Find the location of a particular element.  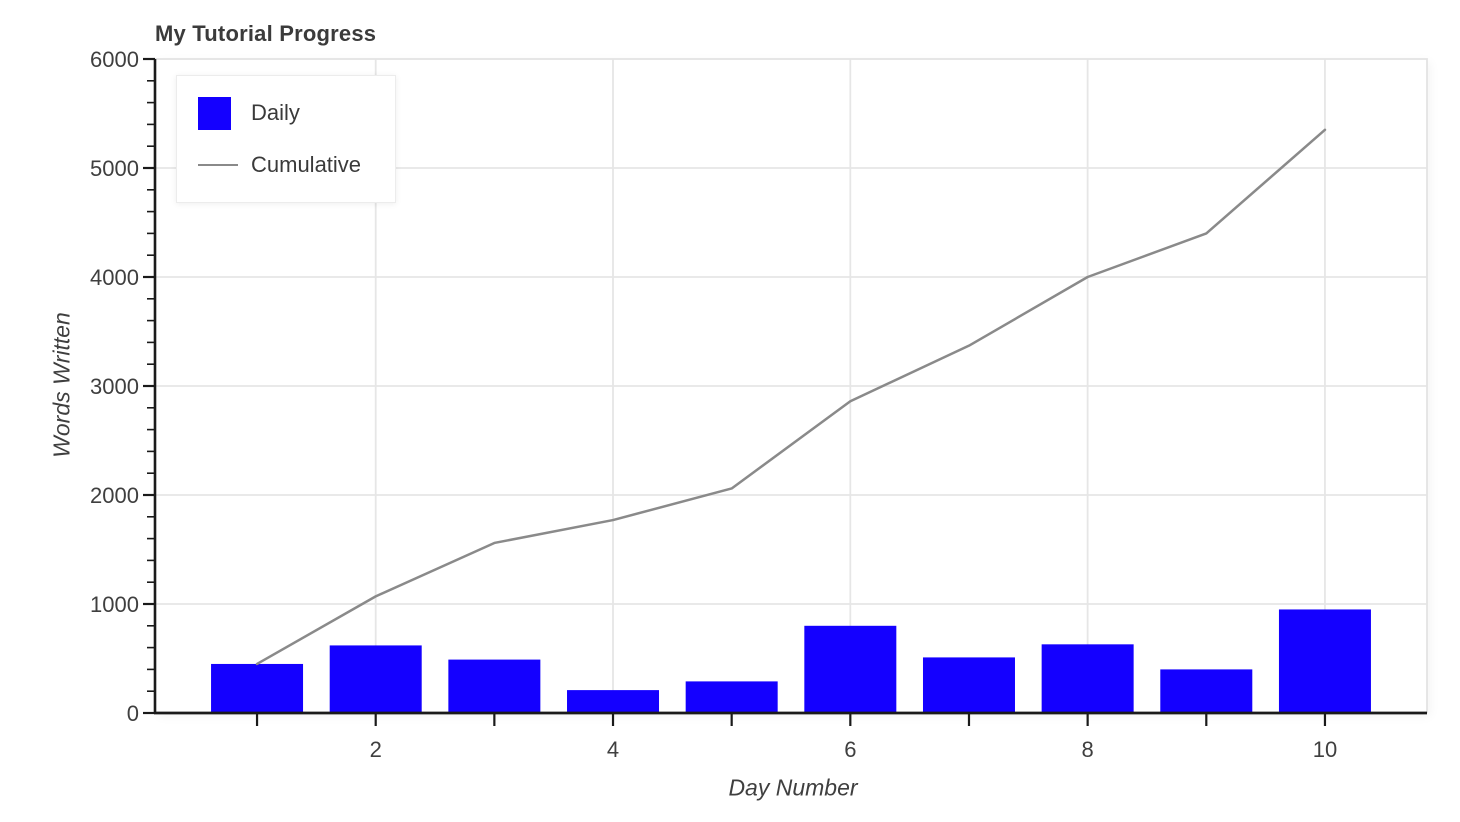

svg-text: 6 is located at coordinates (850, 749).